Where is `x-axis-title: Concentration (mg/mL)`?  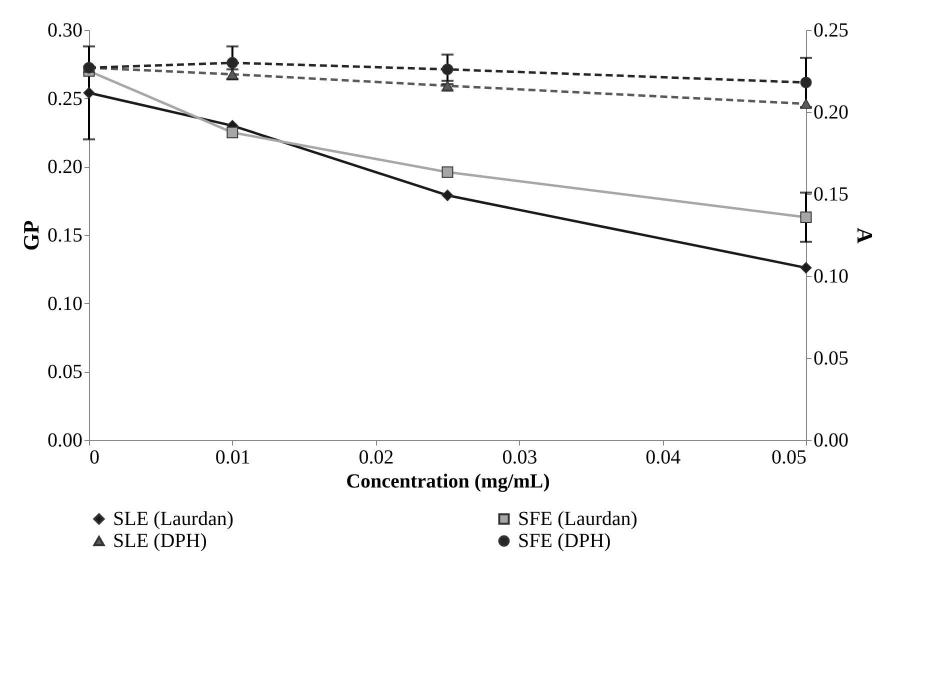 x-axis-title: Concentration (mg/mL) is located at coordinates (448, 481).